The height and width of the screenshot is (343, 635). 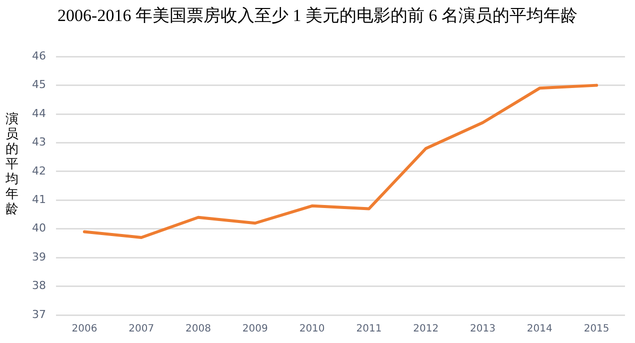 What do you see at coordinates (483, 329) in the screenshot?
I see `x-tick-label: 2013` at bounding box center [483, 329].